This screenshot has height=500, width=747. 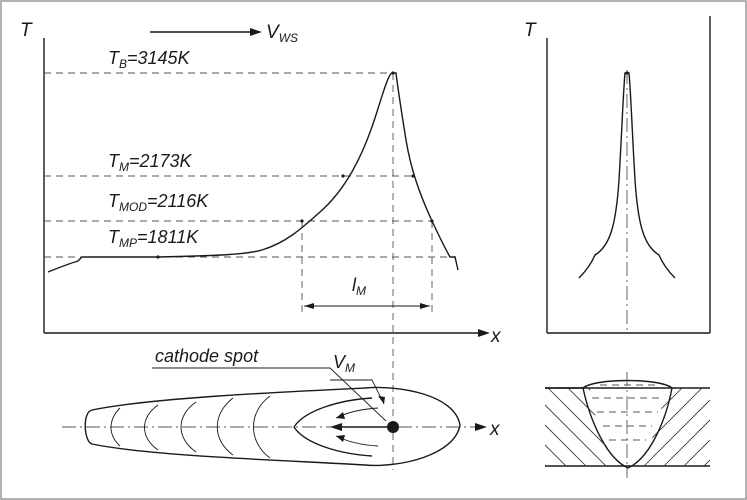 I want to click on welding-speed-label: VWS, so click(x=282, y=33).